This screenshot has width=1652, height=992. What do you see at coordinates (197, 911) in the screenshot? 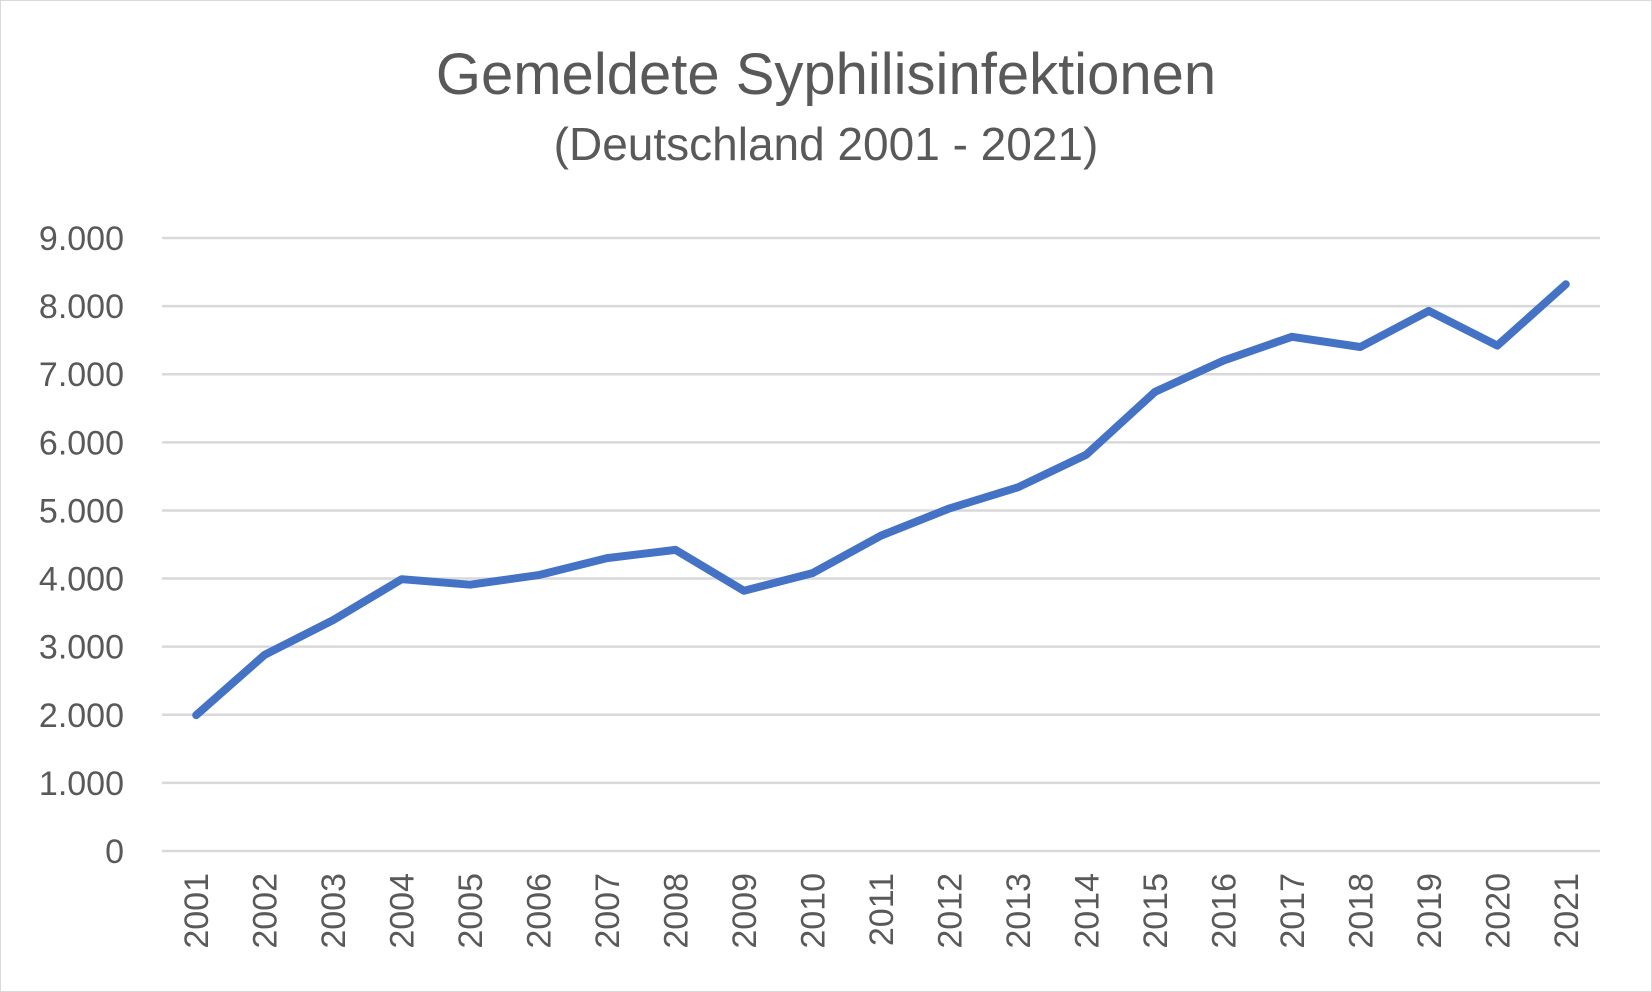
I see `x-tick-label: 2001` at bounding box center [197, 911].